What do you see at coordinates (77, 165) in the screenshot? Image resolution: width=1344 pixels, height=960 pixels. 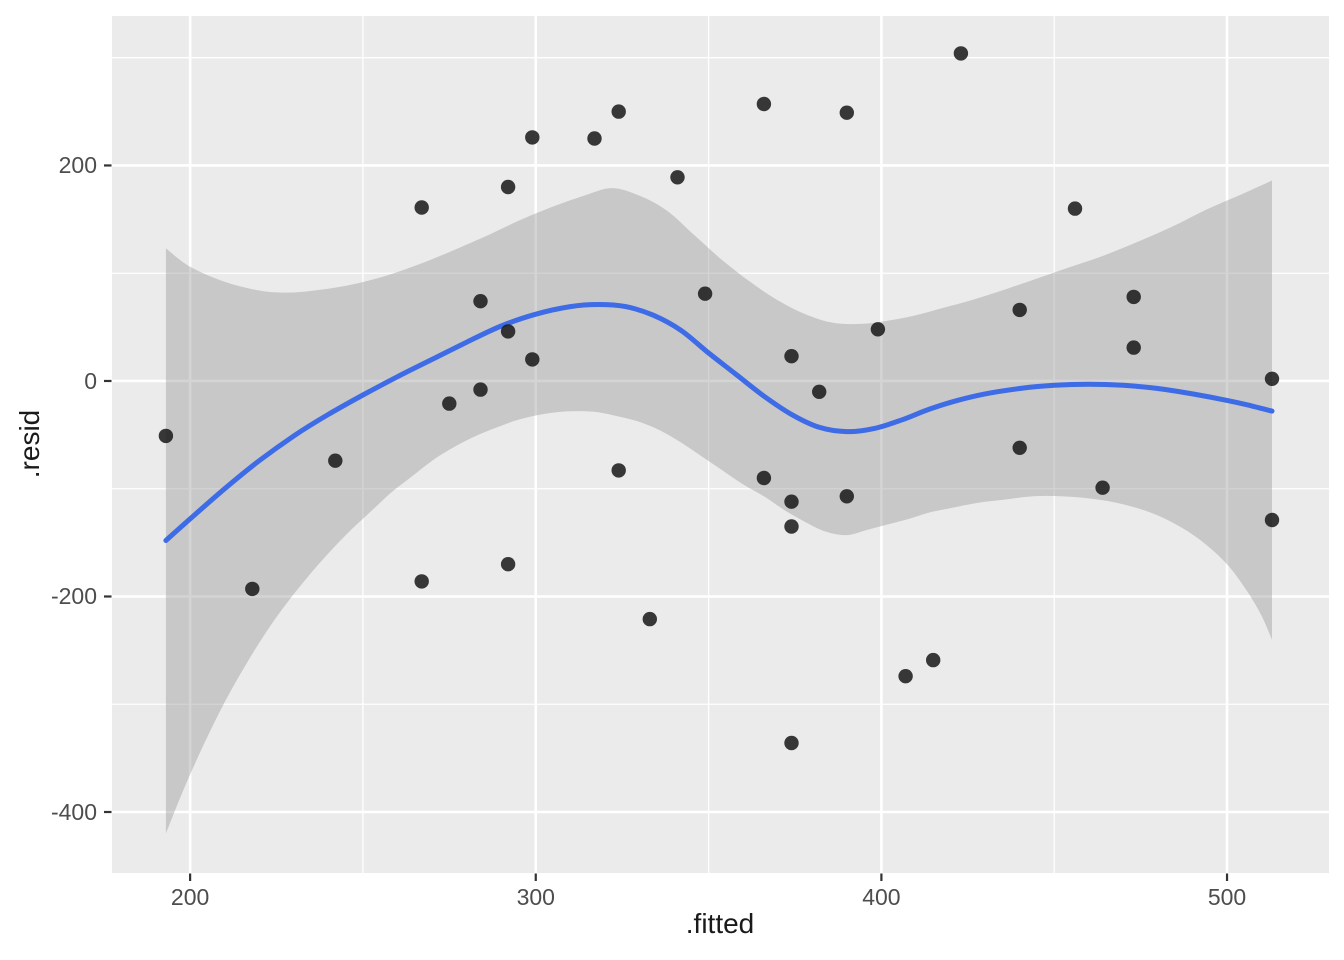 I see `y-tick-label: 200` at bounding box center [77, 165].